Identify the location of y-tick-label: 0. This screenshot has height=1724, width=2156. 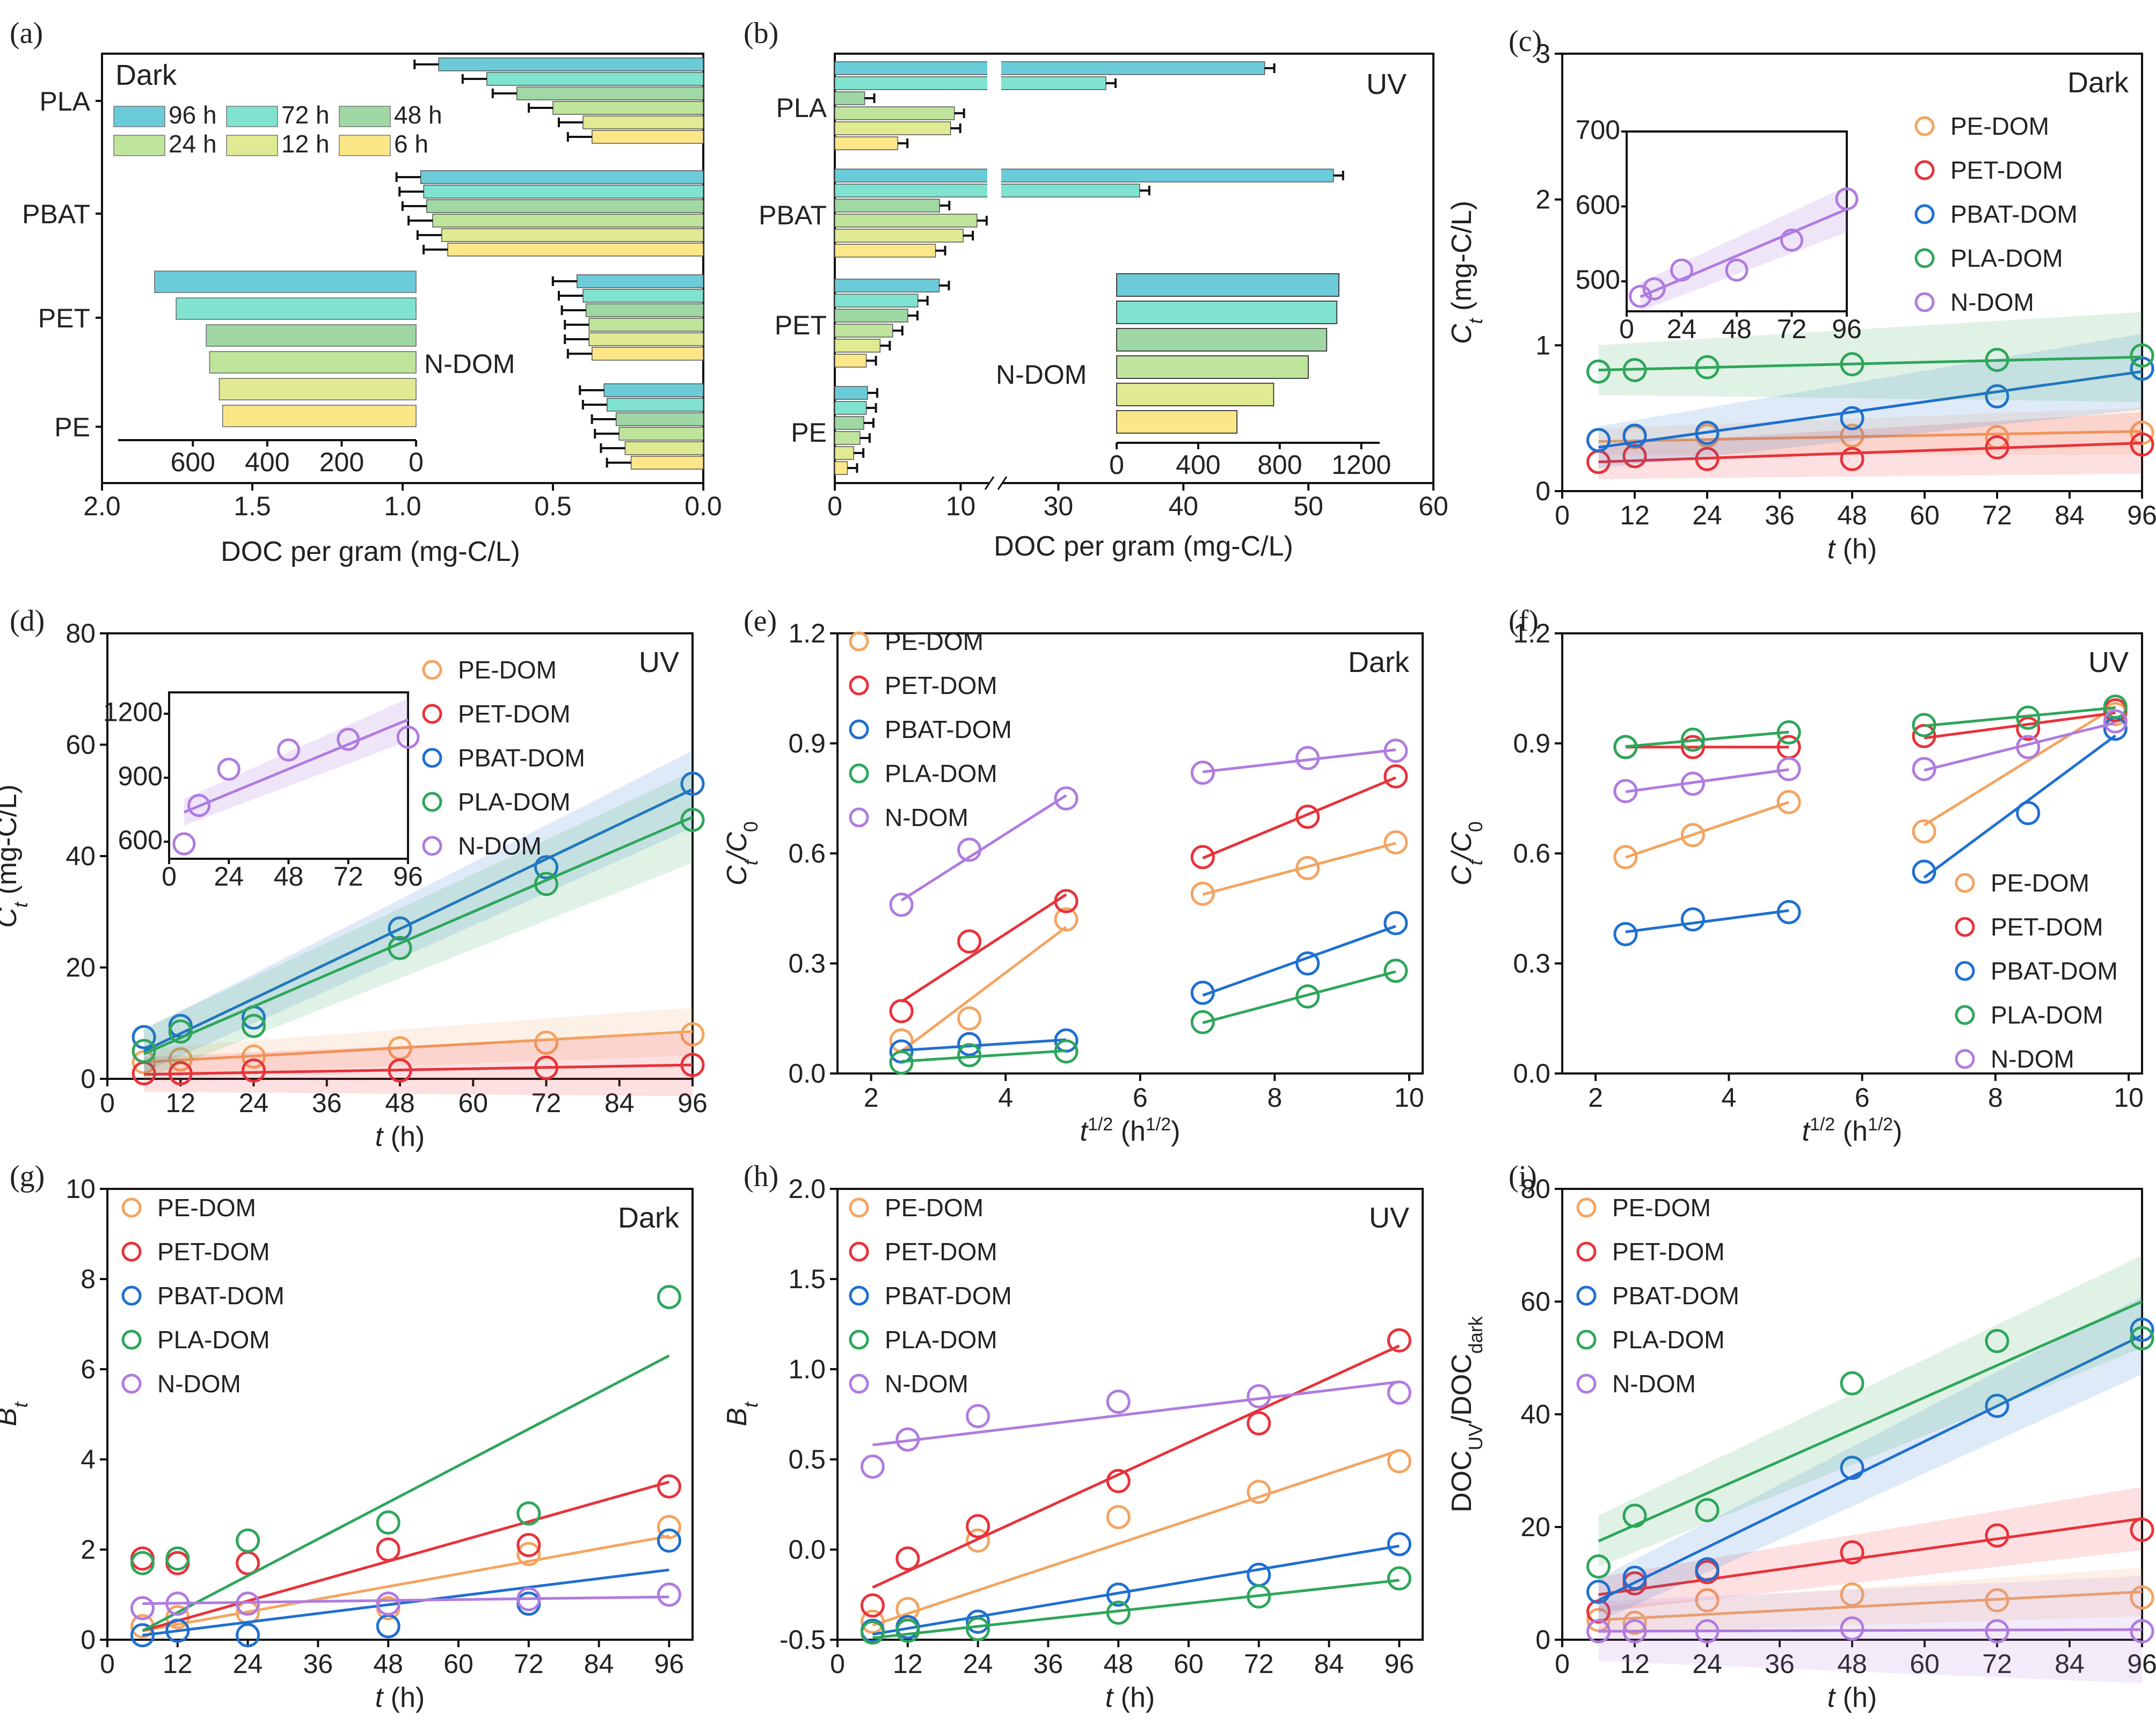
(1542, 1640).